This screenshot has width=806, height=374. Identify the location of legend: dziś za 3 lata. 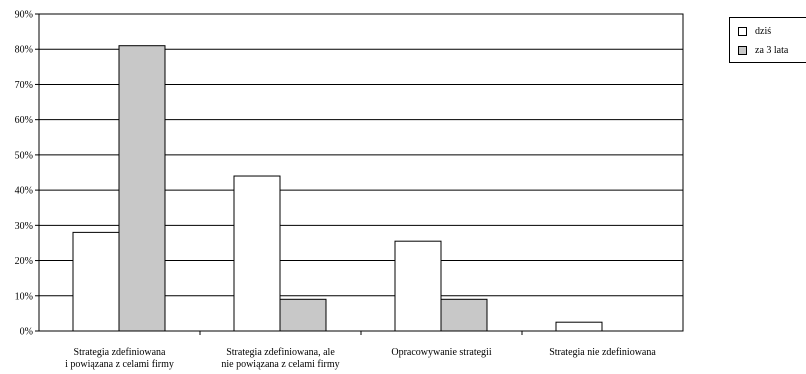
(767, 40).